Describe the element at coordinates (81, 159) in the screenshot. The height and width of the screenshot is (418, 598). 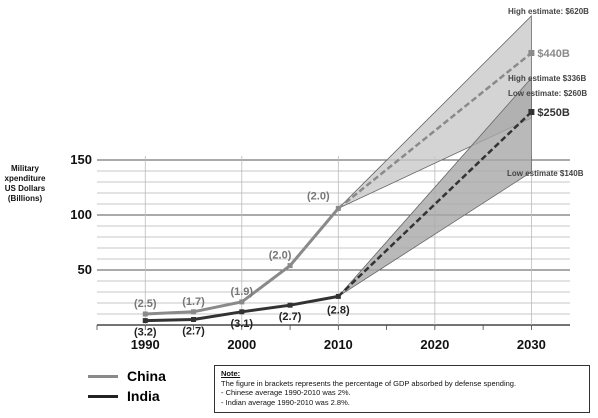
I see `y-tick-label-150: 150` at that location.